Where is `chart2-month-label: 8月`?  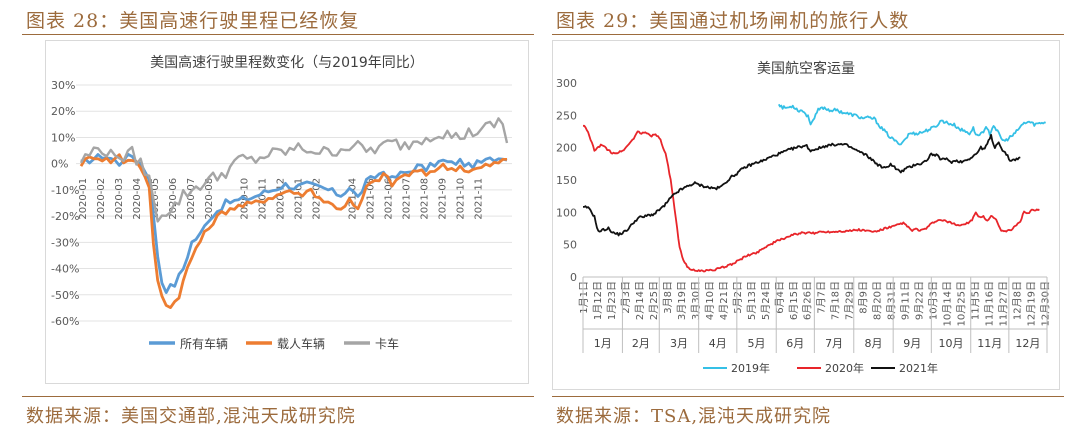 chart2-month-label: 8月 is located at coordinates (873, 343).